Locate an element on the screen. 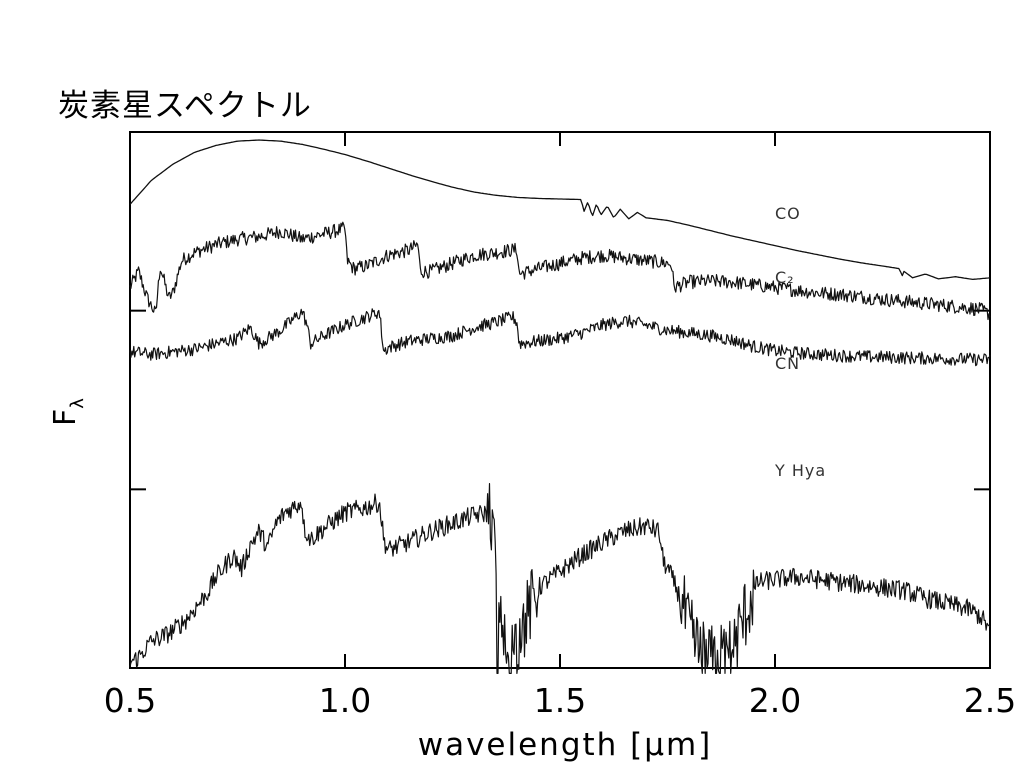 This screenshot has height=768, width=1024. y-axis-label-sub: λ is located at coordinates (77, 403).